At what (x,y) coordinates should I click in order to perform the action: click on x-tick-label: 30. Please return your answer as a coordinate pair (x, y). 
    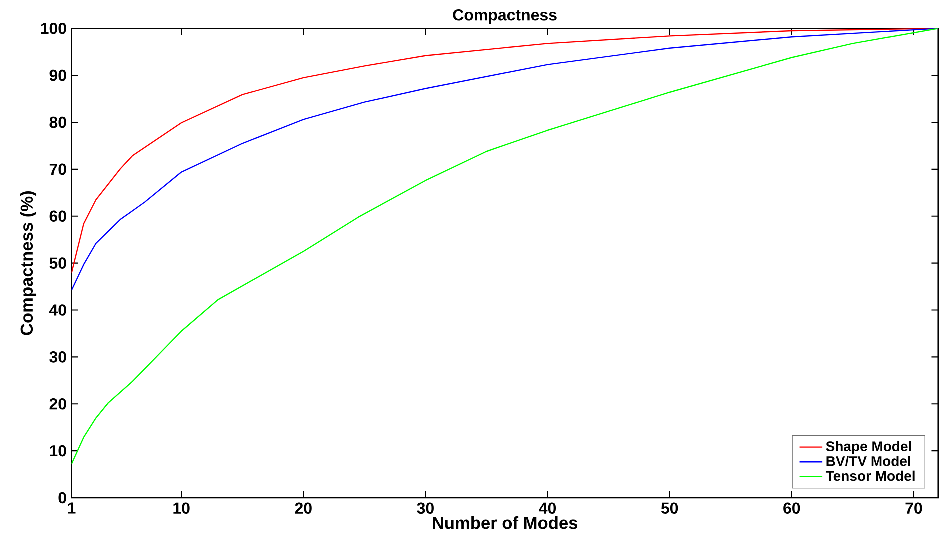
    Looking at the image, I should click on (425, 508).